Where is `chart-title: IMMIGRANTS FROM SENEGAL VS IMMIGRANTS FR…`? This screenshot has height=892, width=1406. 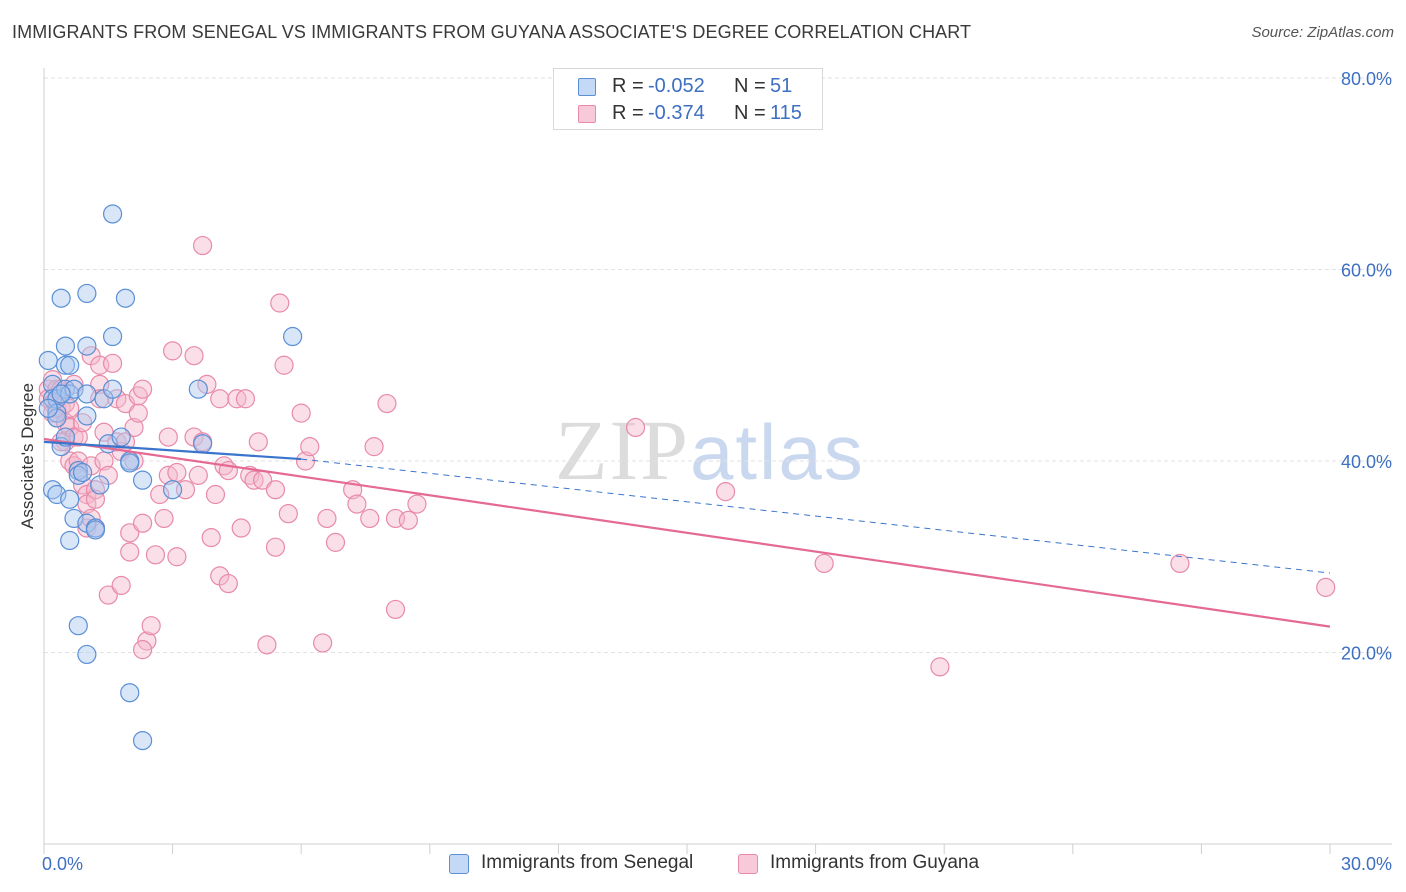 chart-title: IMMIGRANTS FROM SENEGAL VS IMMIGRANTS FR… is located at coordinates (492, 32).